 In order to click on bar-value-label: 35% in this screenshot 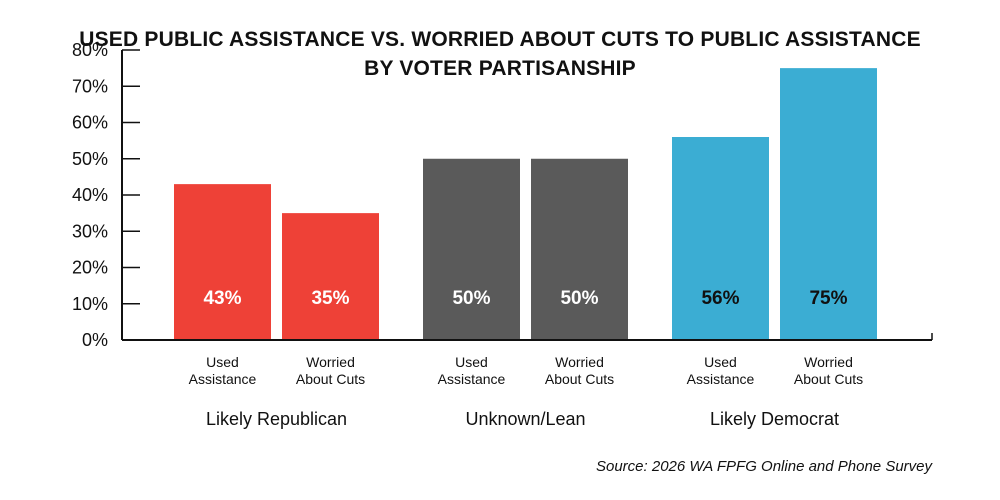, I will do `click(330, 298)`.